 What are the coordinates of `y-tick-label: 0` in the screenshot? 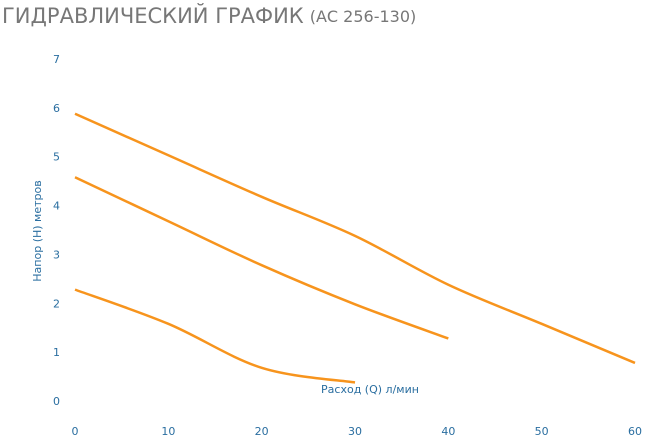 It's located at (56, 401).